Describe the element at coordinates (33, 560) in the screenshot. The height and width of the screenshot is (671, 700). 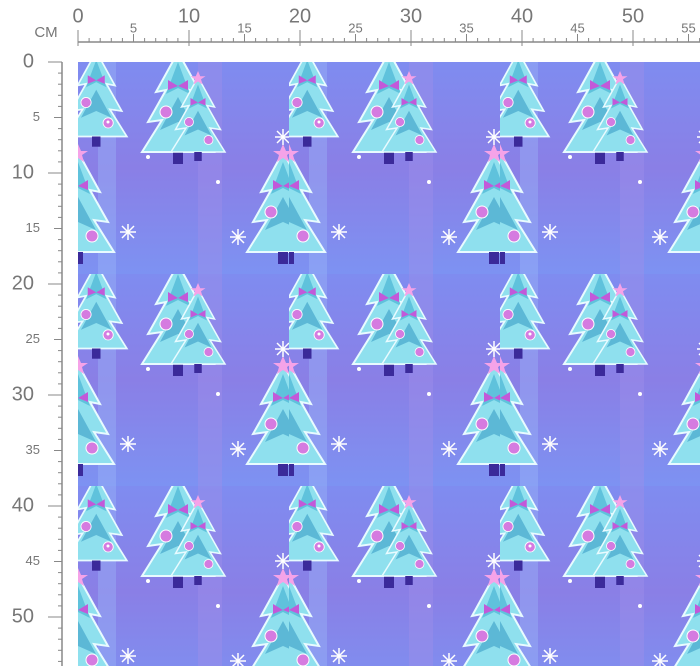
I see `left-ruler-label: 45` at that location.